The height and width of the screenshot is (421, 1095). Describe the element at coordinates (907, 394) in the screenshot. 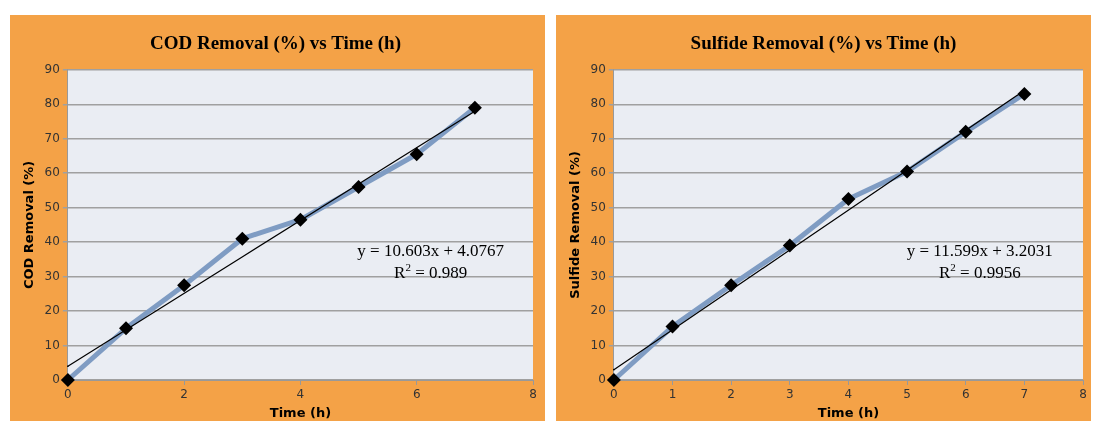

I see `x-tick-label: 5` at that location.